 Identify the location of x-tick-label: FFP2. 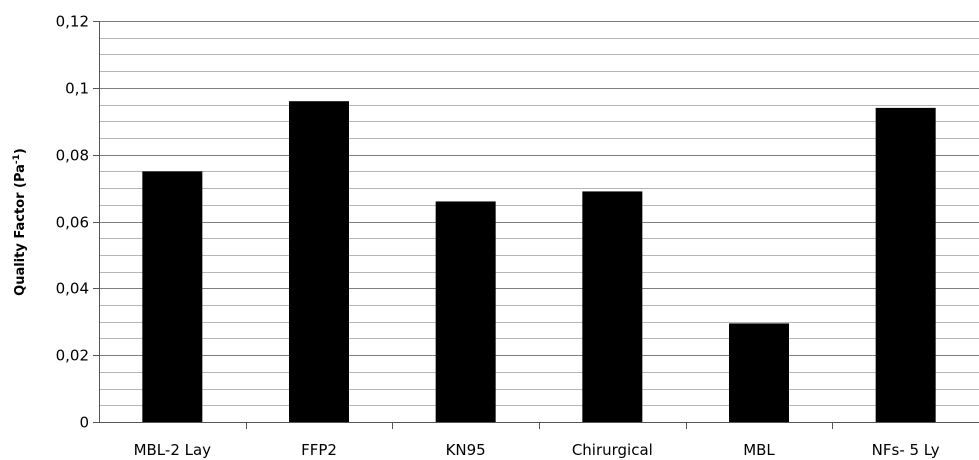
(319, 450).